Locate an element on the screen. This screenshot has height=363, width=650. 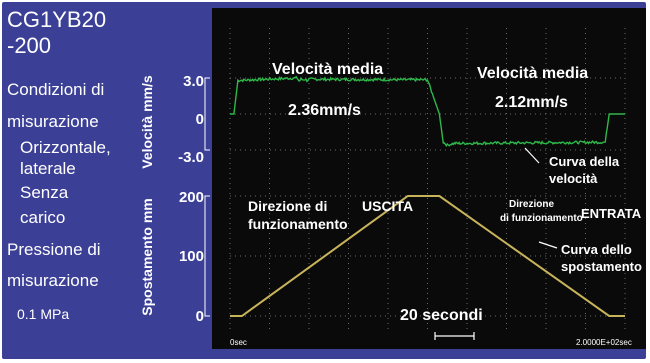
pressure-label-line2: misurazione is located at coordinates (53, 280).